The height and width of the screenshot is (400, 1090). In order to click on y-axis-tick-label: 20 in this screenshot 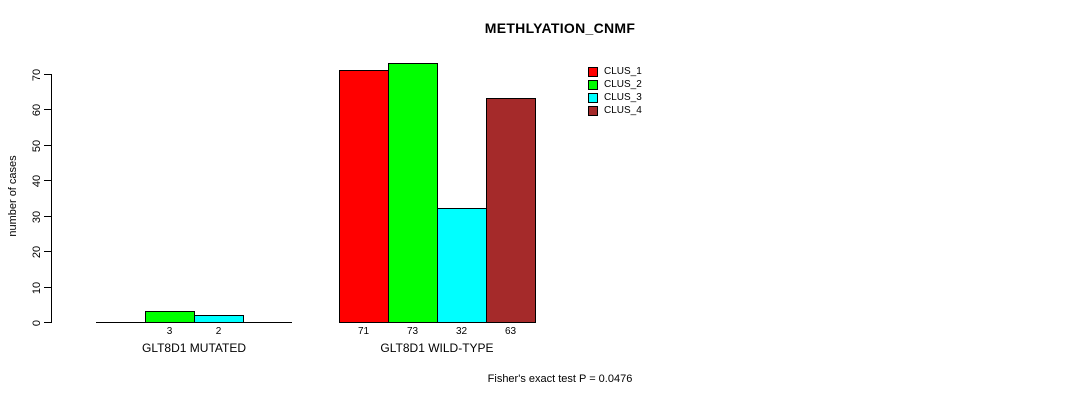, I will do `click(37, 251)`.